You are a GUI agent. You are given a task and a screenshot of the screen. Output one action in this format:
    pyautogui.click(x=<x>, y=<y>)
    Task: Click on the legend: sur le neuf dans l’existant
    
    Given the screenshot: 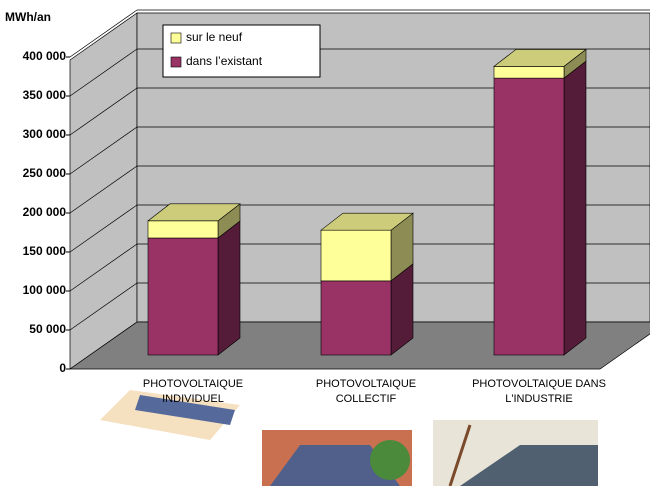 What is the action you would take?
    pyautogui.click(x=241, y=51)
    